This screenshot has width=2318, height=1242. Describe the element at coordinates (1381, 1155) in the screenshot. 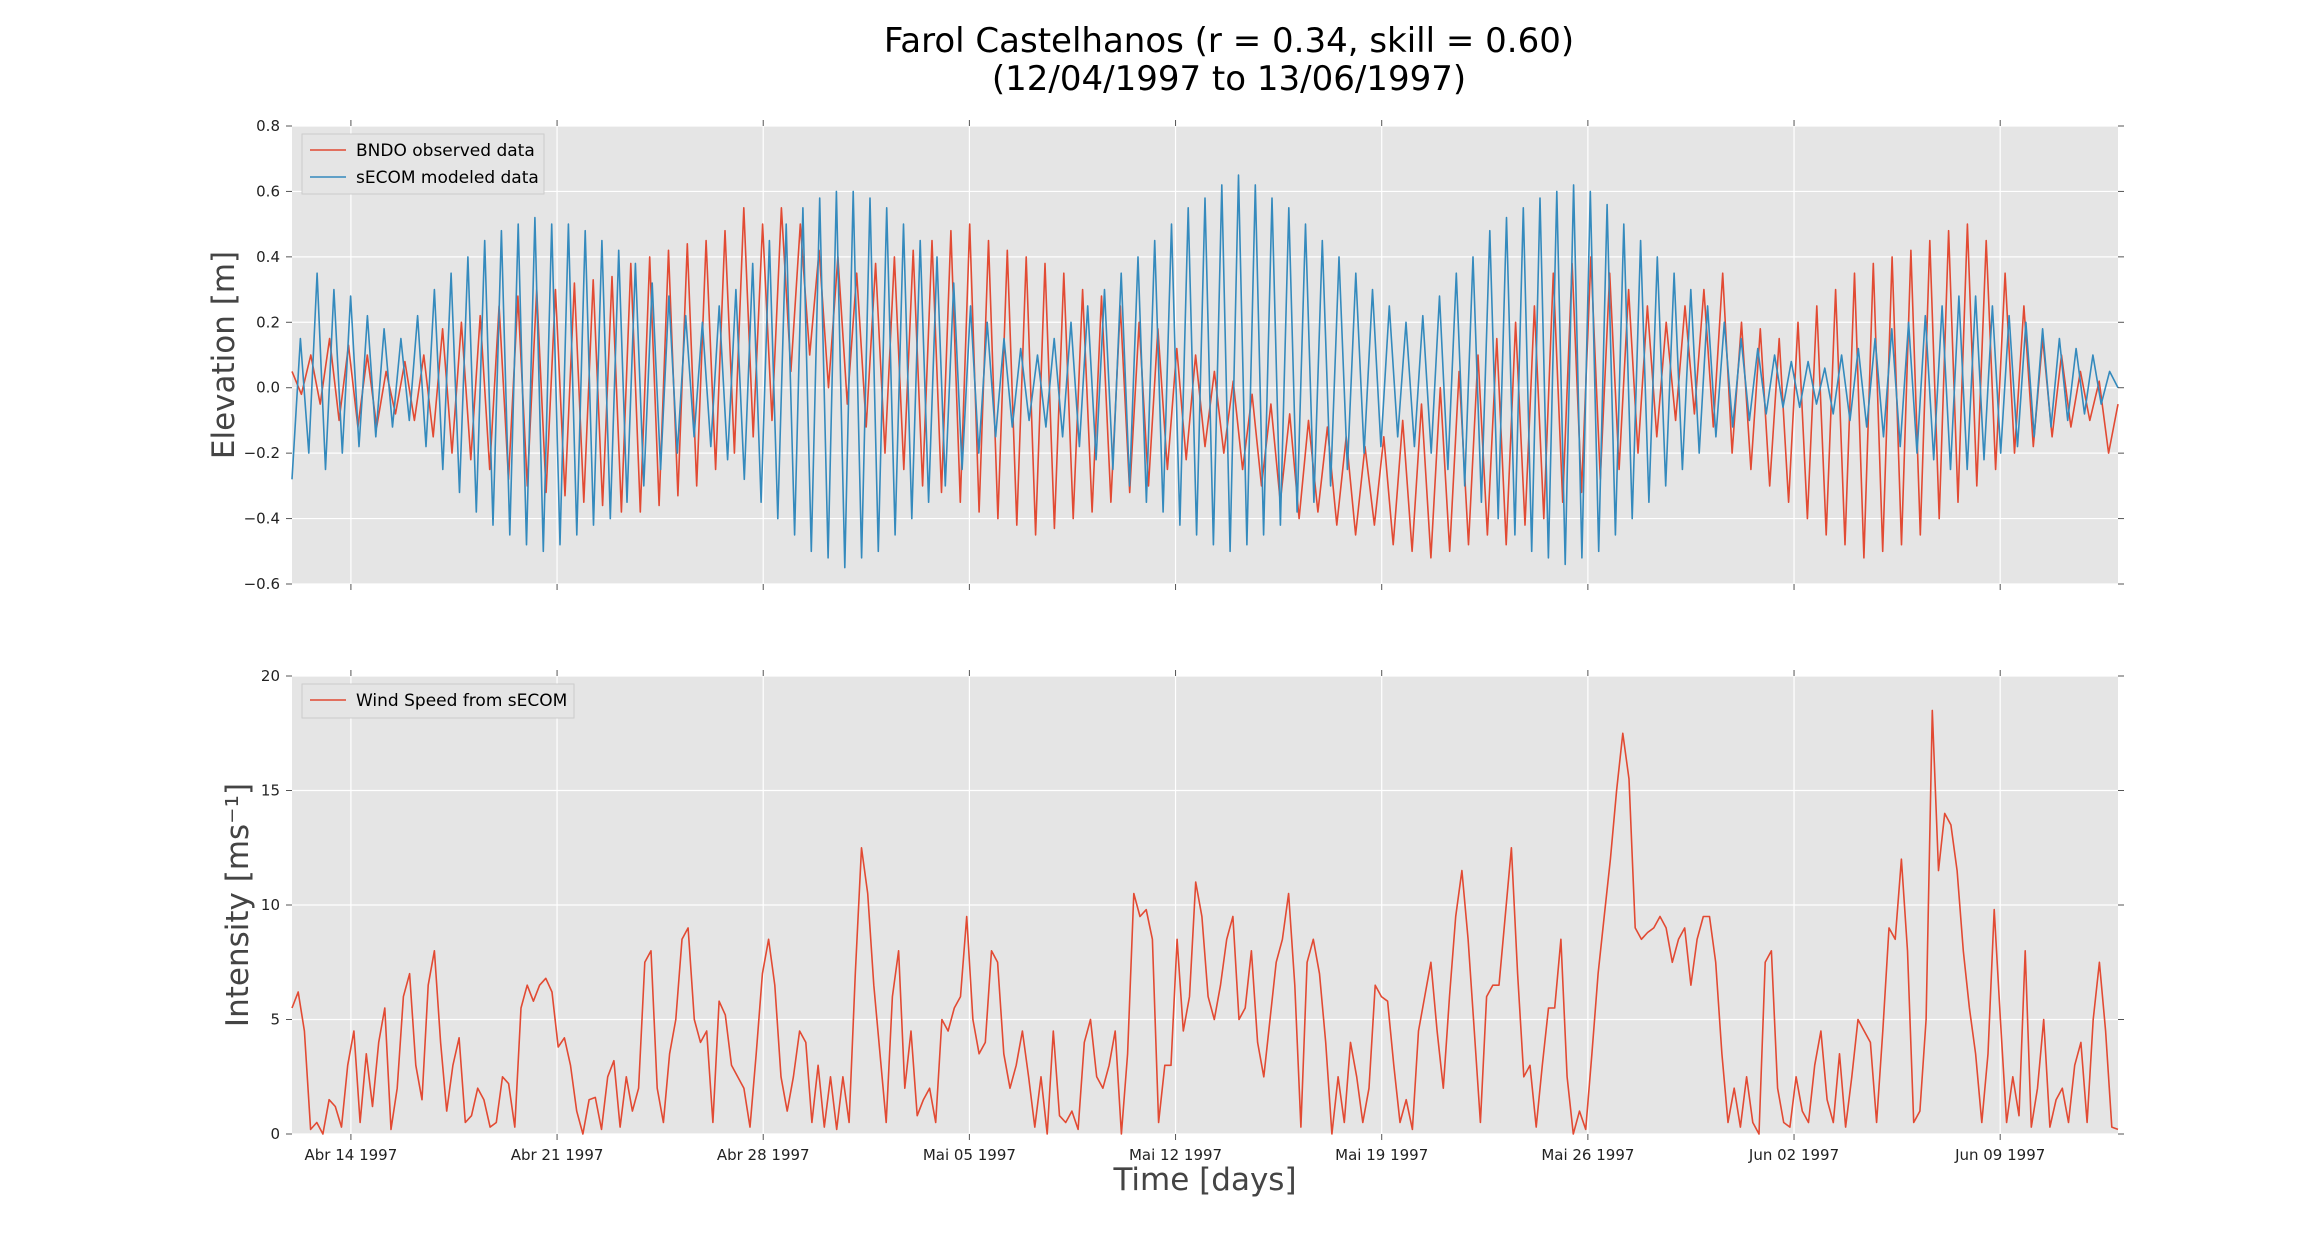

I see `x-tick-label: Mai 19 1997` at that location.